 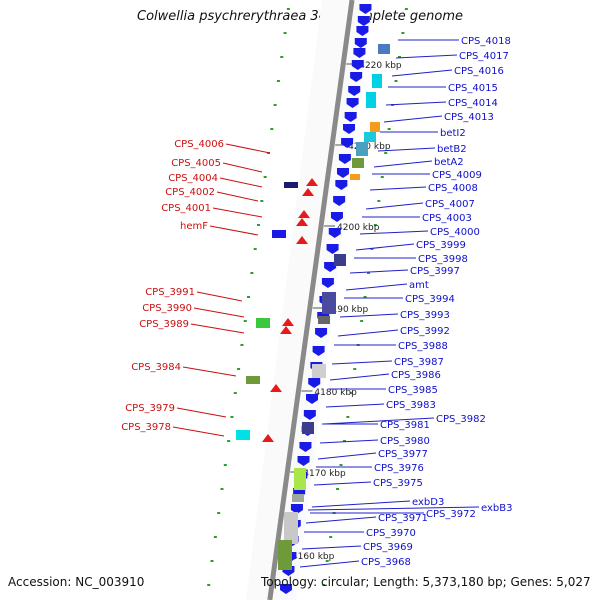 I want to click on right-gene-label: CPS_3999, so click(x=441, y=245).